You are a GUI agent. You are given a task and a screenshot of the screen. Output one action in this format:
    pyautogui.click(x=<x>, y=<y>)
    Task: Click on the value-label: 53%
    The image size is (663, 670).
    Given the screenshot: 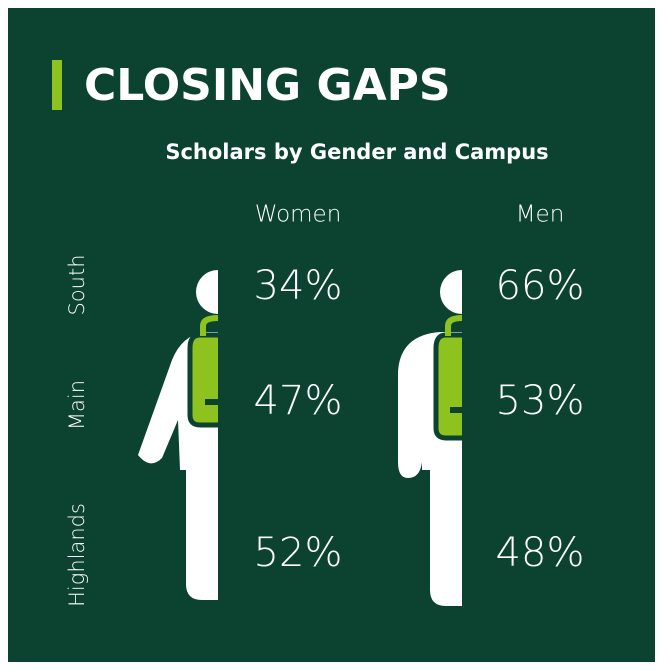 What is the action you would take?
    pyautogui.click(x=540, y=401)
    